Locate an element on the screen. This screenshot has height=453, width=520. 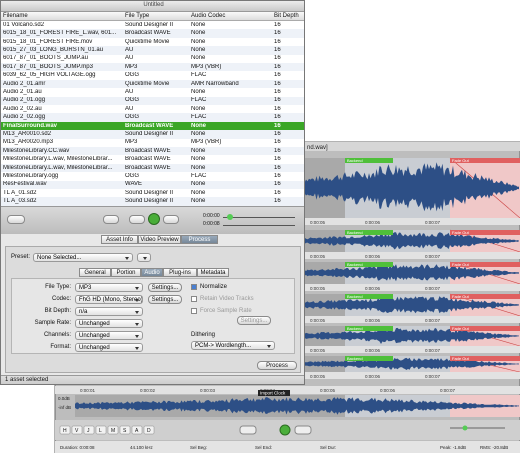
tool-label: J is located at coordinates (88, 431).